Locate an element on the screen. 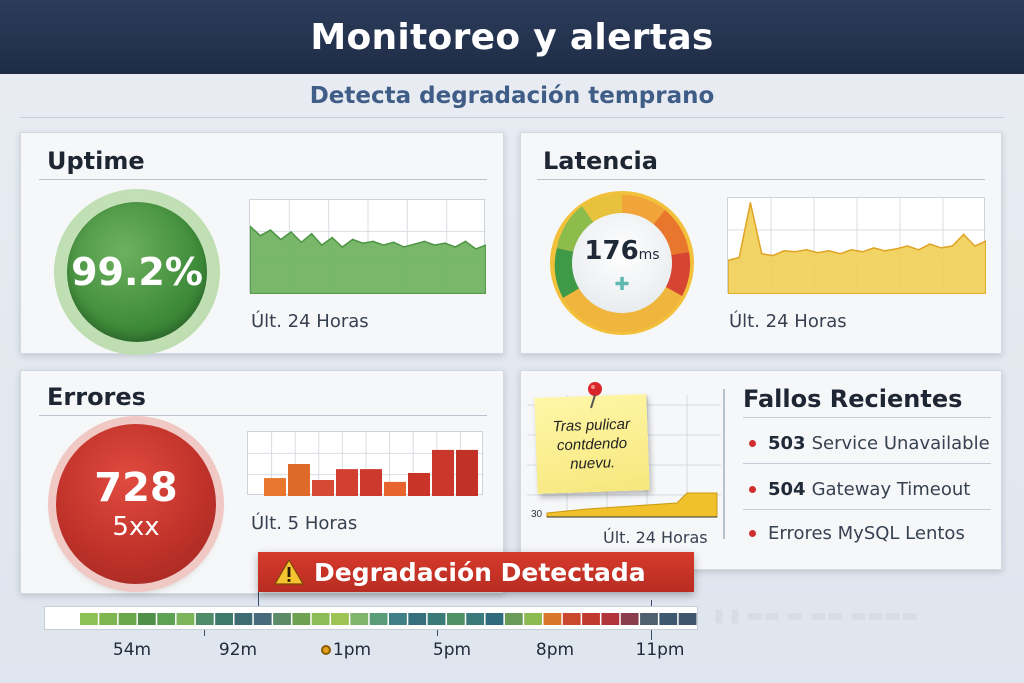  failure-text: Errores MySQL Lentos is located at coordinates (866, 533).